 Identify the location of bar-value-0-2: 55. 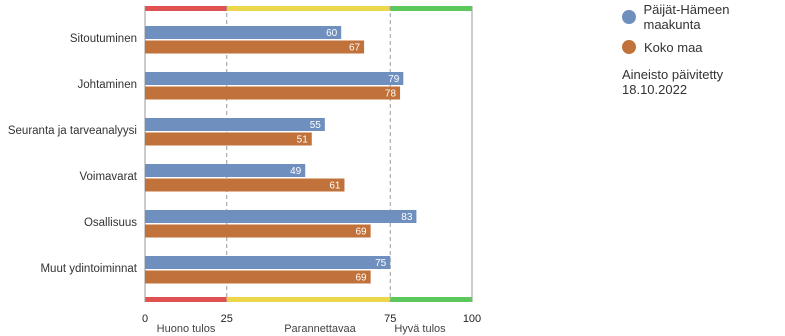
(316, 125).